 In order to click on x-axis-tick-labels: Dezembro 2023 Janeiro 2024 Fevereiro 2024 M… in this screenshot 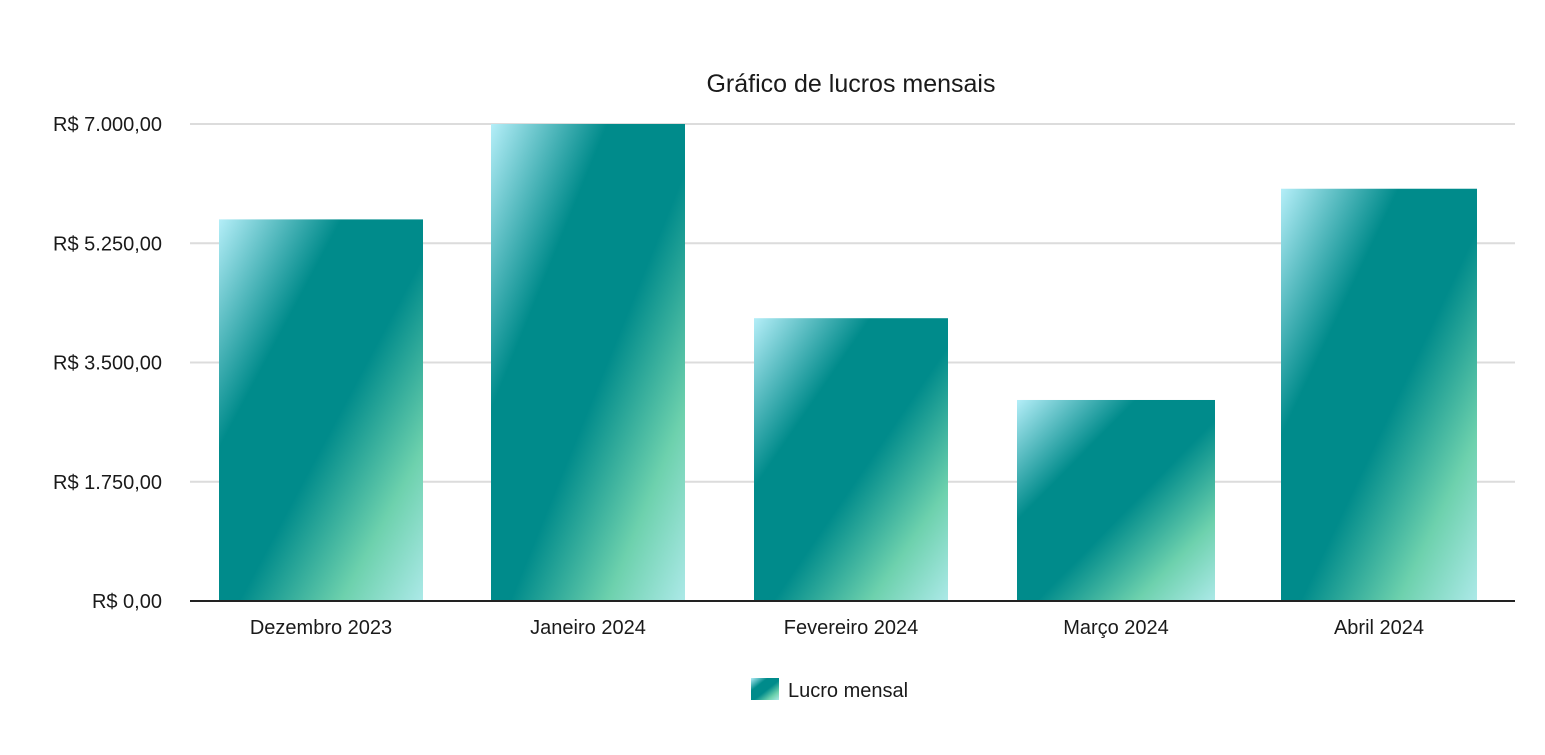, I will do `click(837, 628)`.